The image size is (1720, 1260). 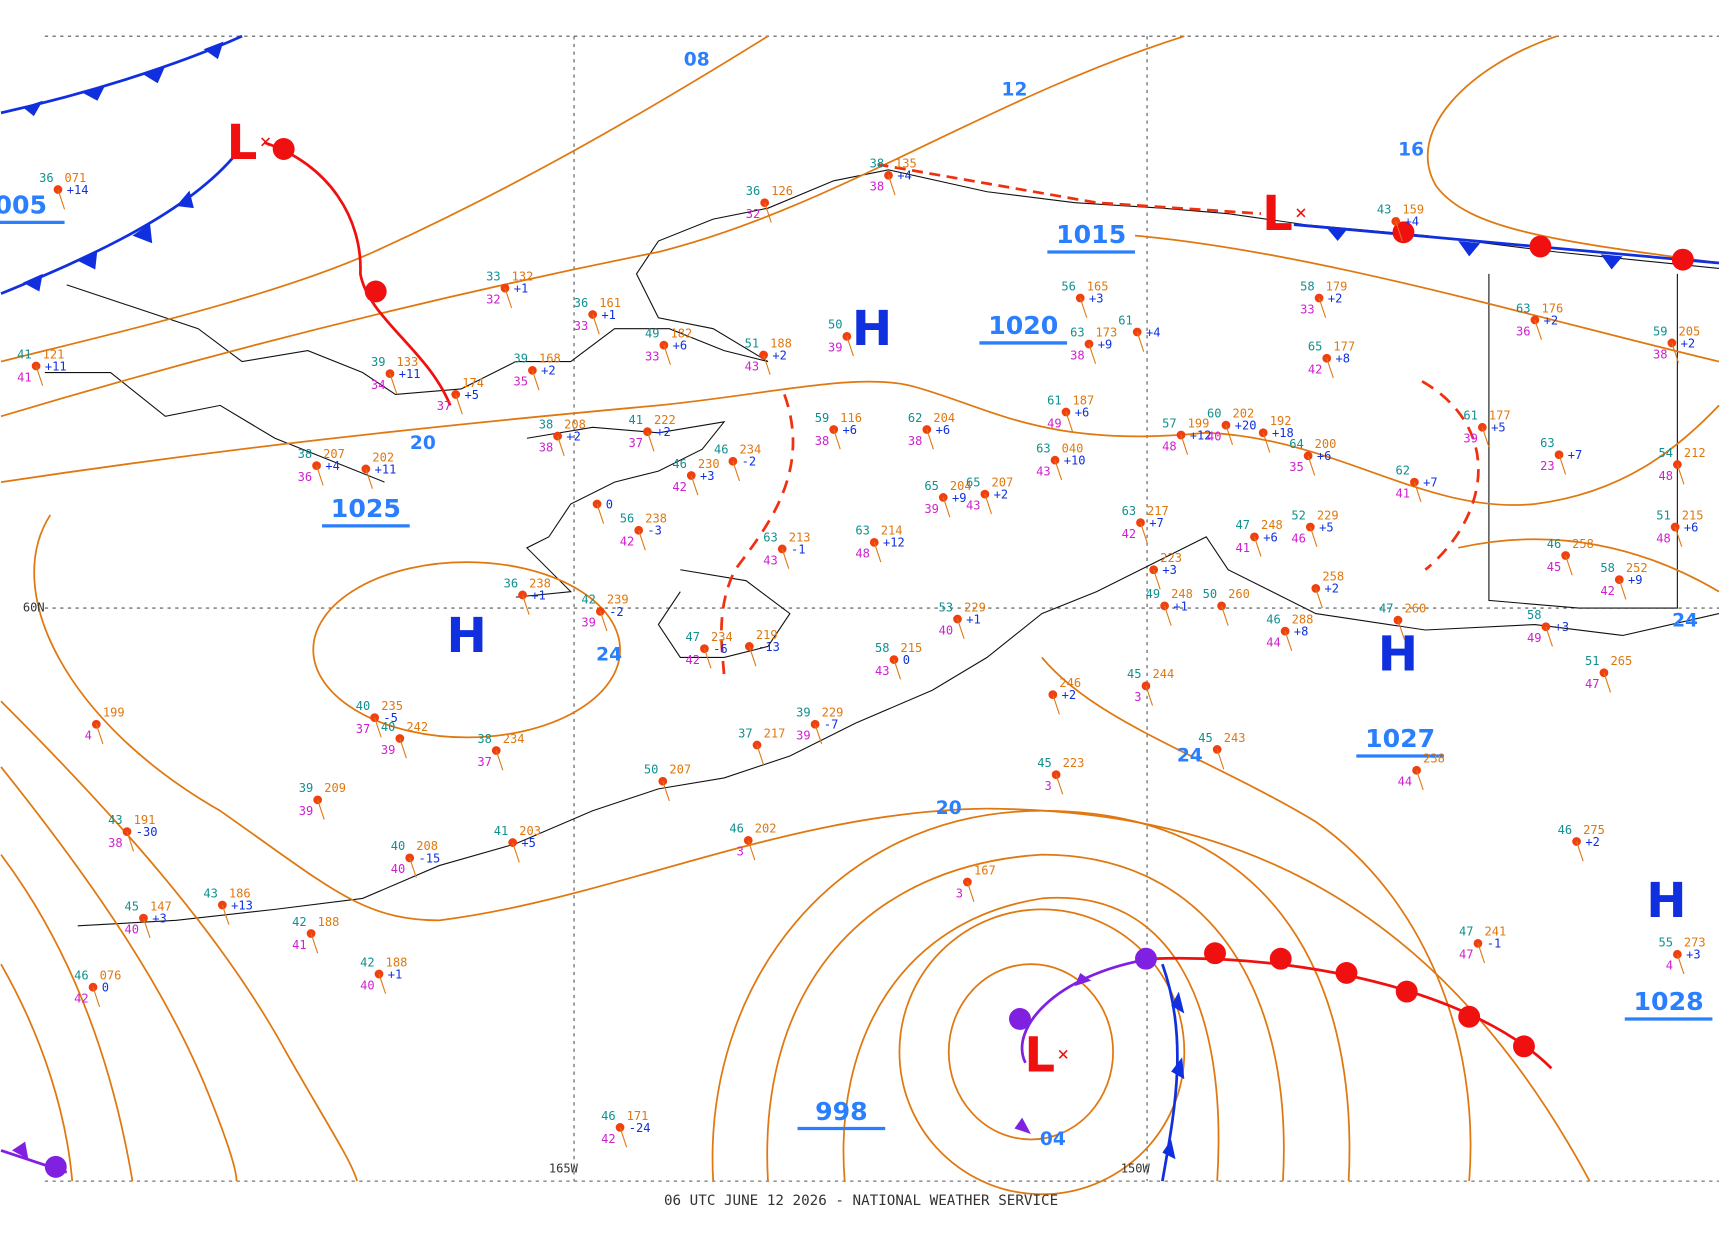 What do you see at coordinates (1622, 661) in the screenshot?
I see `pressure: 265` at bounding box center [1622, 661].